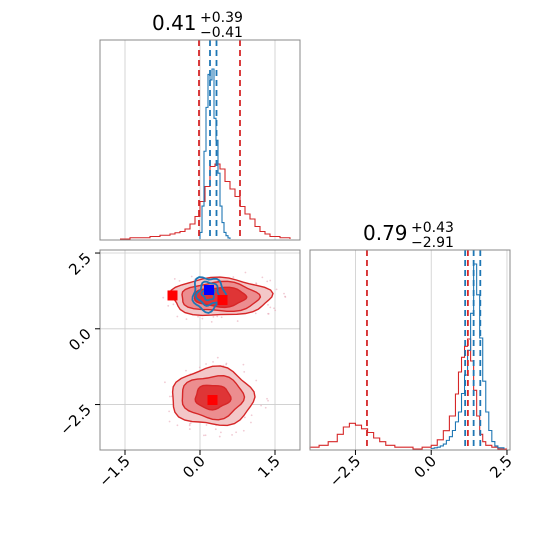 This screenshot has width=550, height=550. I want to click on y-tick-label: −2.5, so click(75, 420).